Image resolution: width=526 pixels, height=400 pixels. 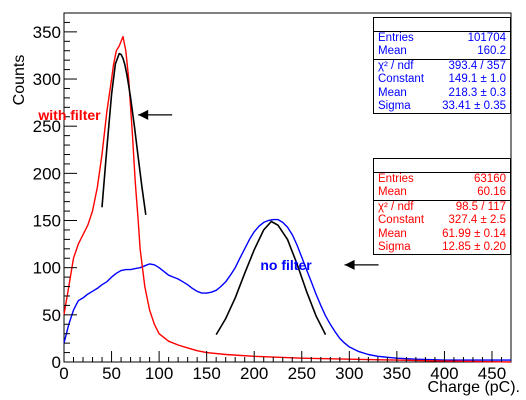 I want to click on x-tick-label: 400, so click(x=444, y=373).